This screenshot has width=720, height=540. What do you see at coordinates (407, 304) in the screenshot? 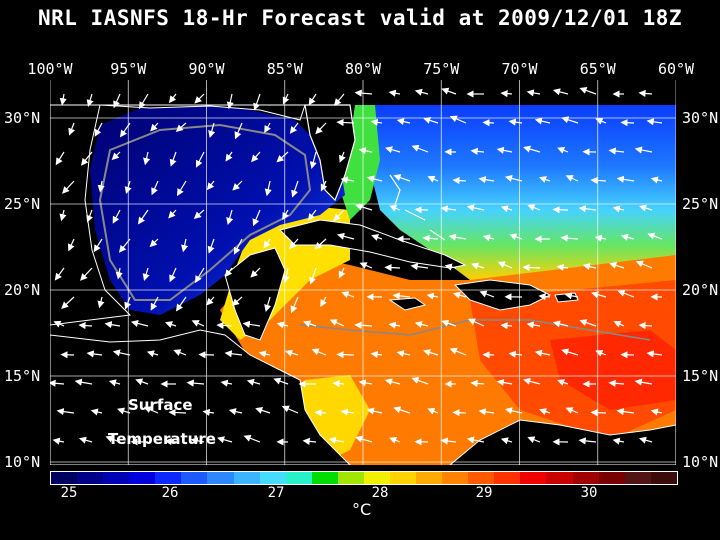
I see `jamaica` at bounding box center [407, 304].